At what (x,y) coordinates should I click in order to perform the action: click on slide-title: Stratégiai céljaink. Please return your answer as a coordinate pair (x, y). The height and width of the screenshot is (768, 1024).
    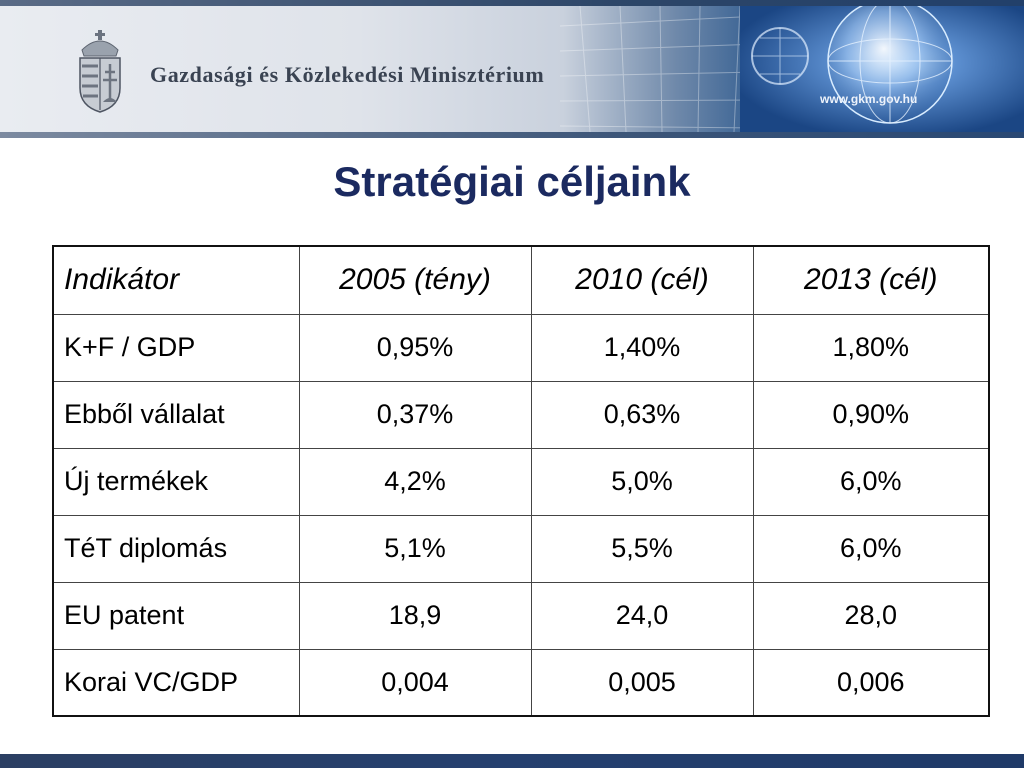
    Looking at the image, I should click on (512, 181).